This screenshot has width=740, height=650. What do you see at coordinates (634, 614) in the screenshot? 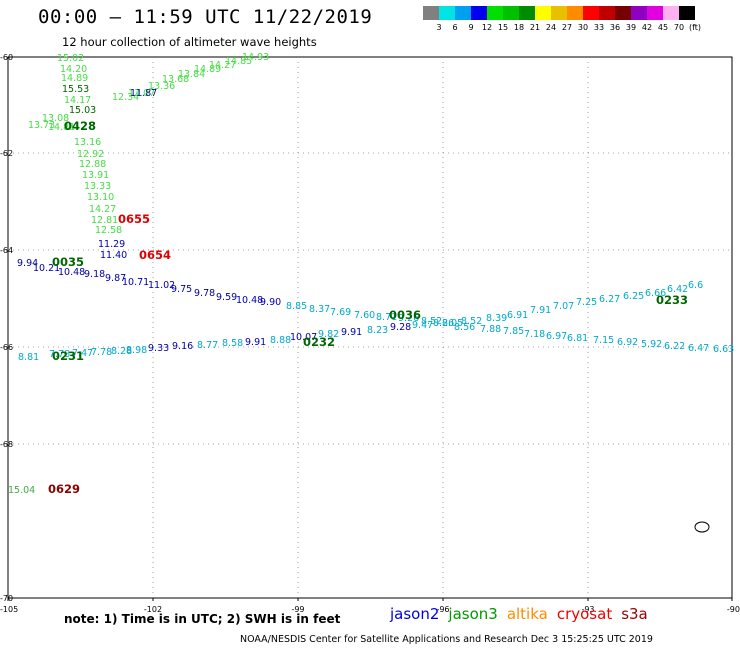
I see `legend-s3a: s3a` at bounding box center [634, 614].